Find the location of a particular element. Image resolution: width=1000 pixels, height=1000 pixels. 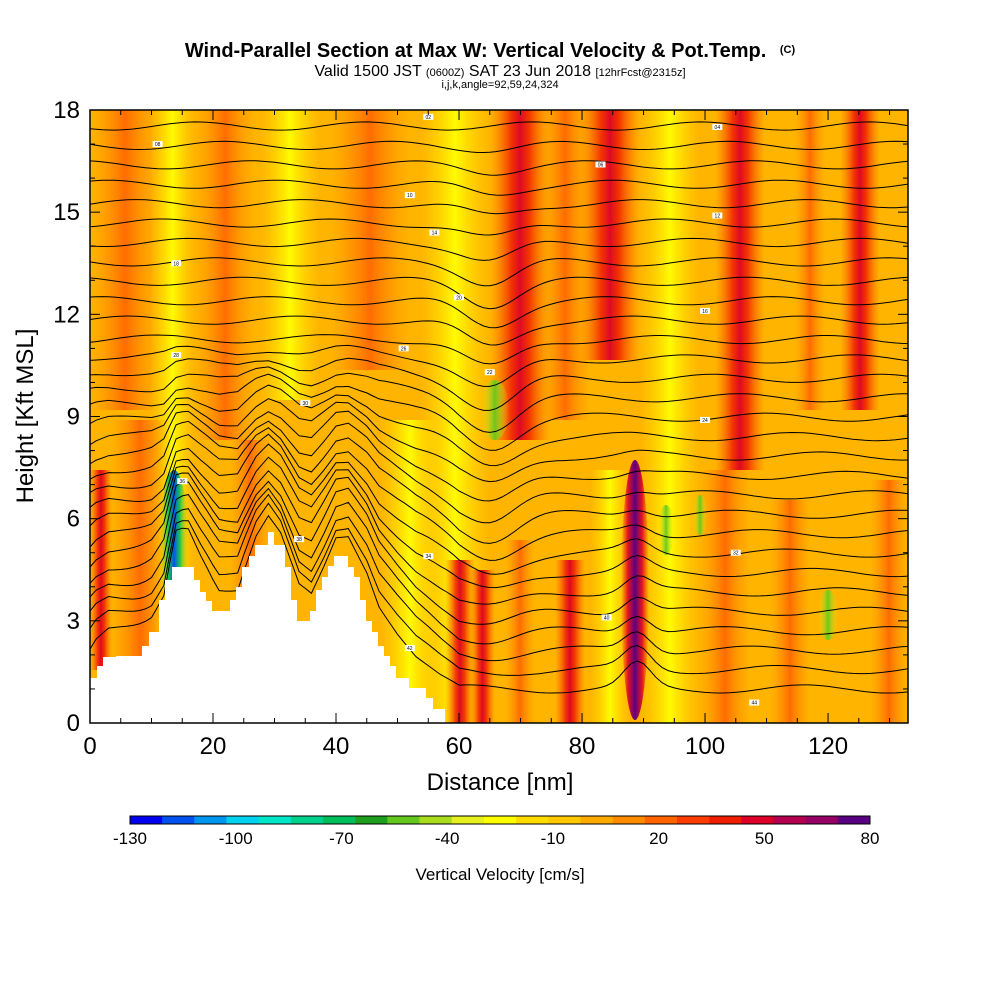

chart-title-mark: (C) is located at coordinates (788, 50).